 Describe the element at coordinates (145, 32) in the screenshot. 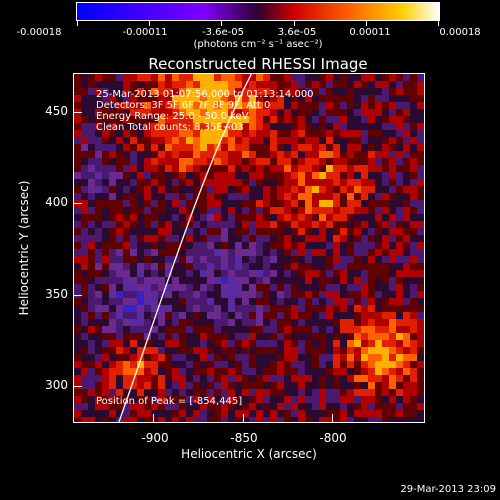

I see `colorbar-tick-label: -0.00011` at that location.